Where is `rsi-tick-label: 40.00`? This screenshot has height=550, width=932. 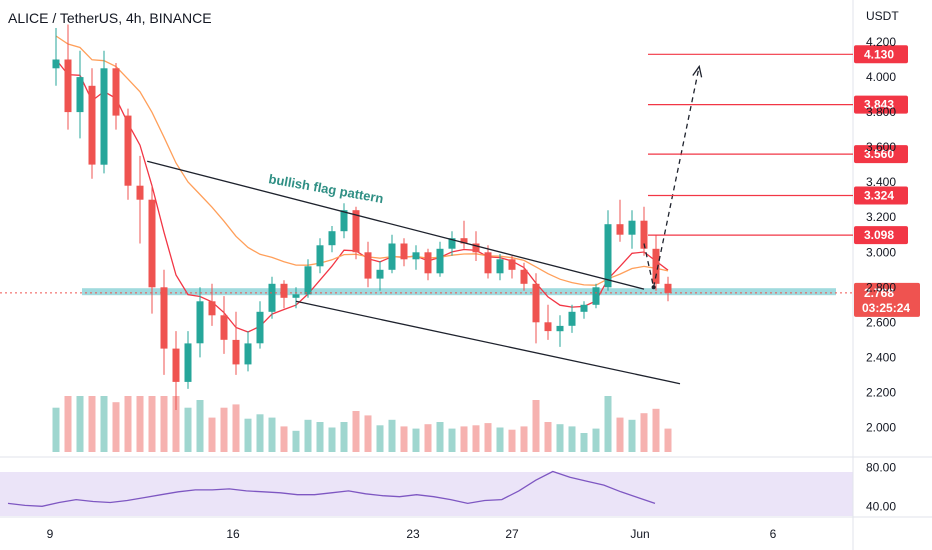 rsi-tick-label: 40.00 is located at coordinates (881, 506).